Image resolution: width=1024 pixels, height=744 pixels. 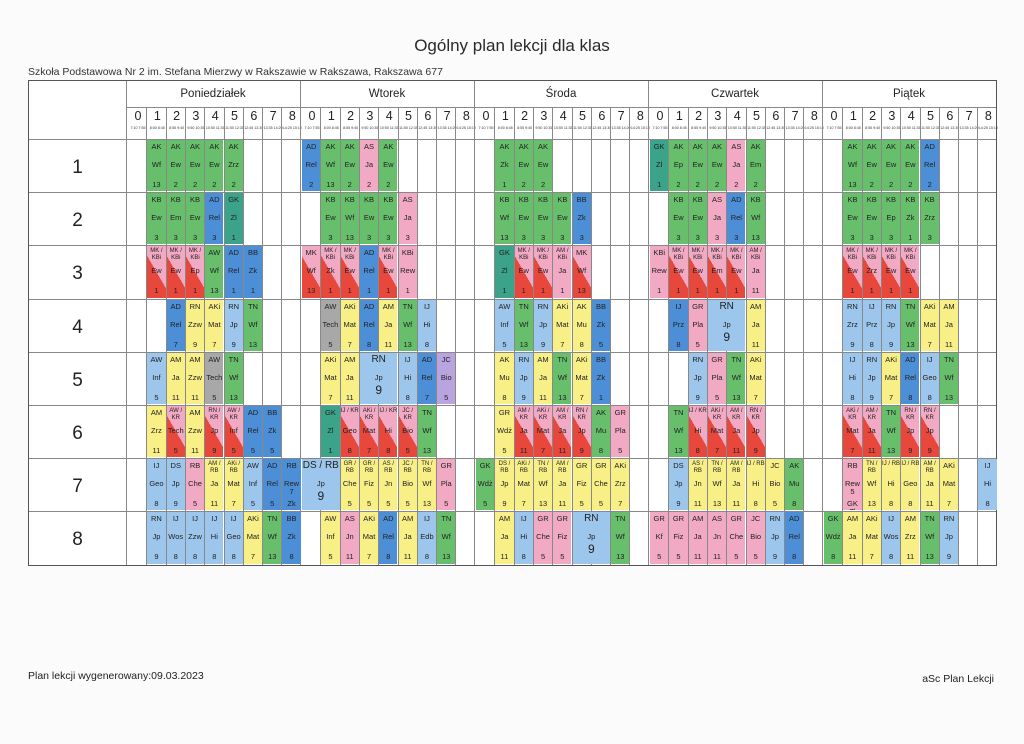 I want to click on lesson-cell: GK Zl 1, so click(x=330, y=432).